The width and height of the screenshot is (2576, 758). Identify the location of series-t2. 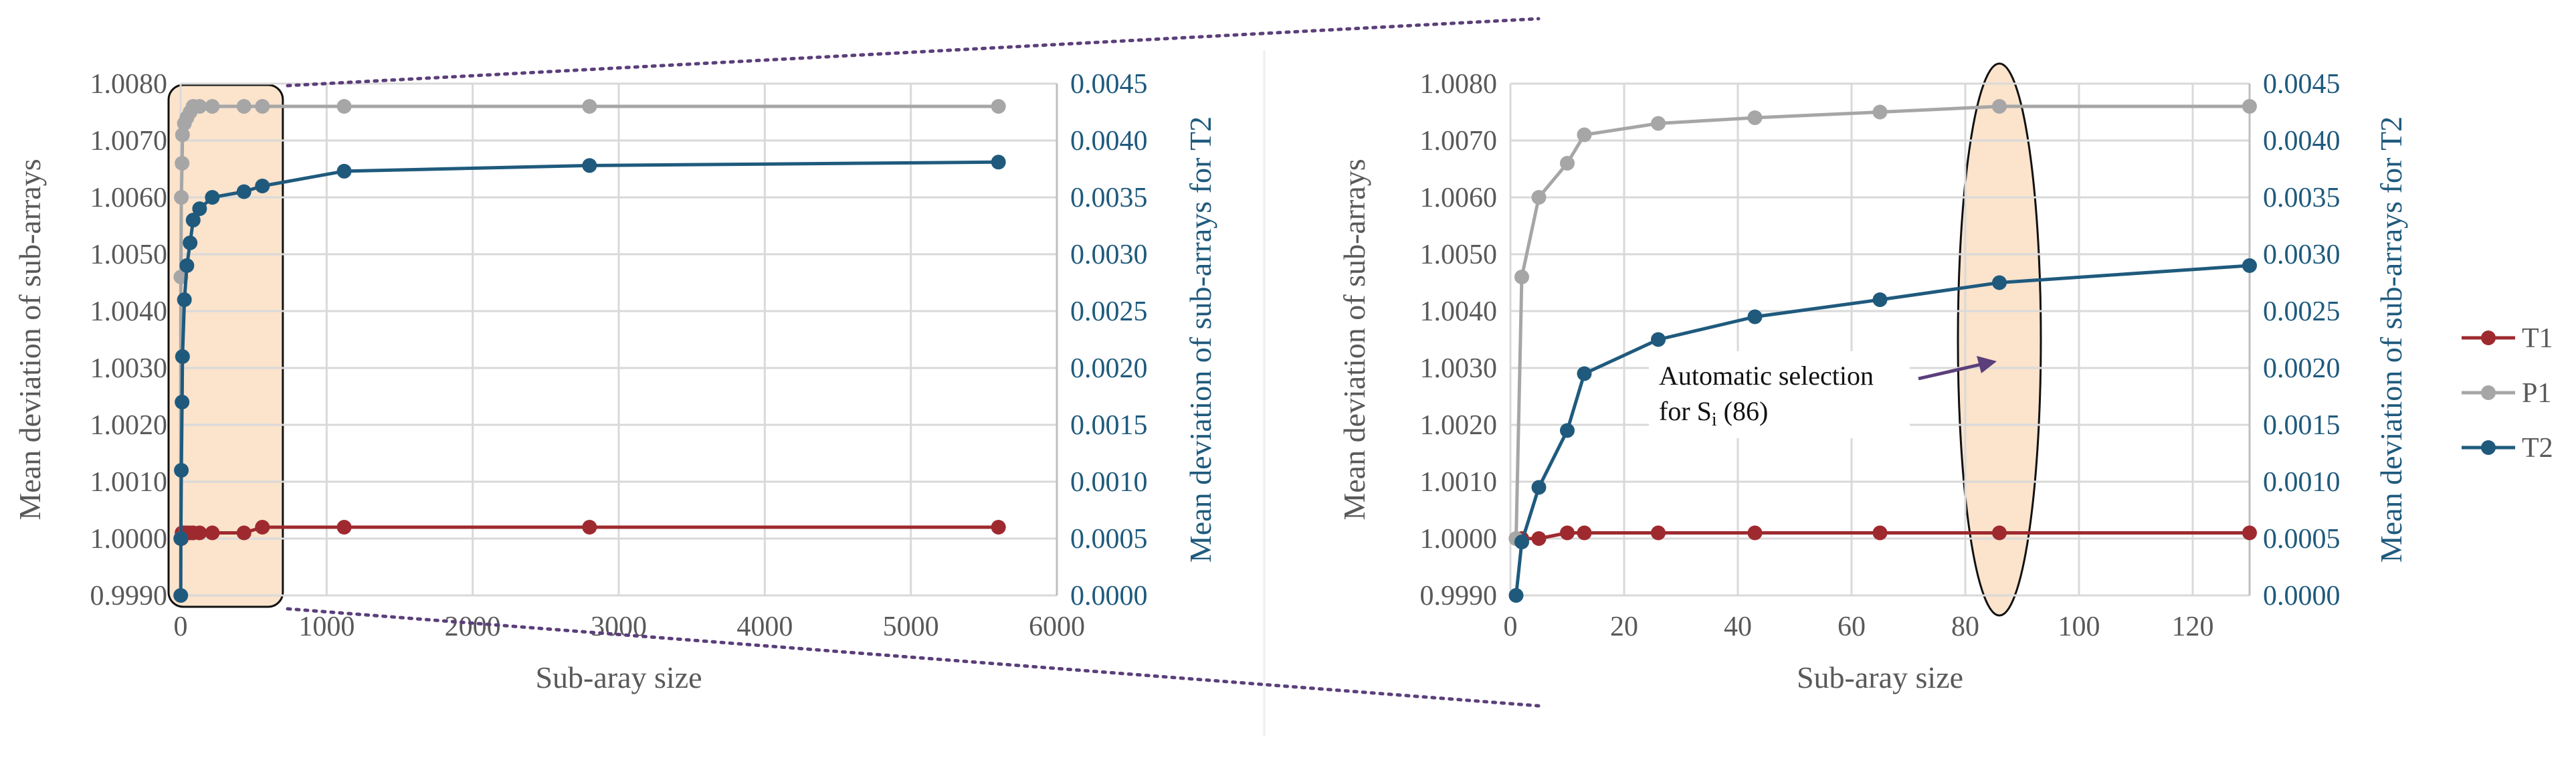
(1882, 430).